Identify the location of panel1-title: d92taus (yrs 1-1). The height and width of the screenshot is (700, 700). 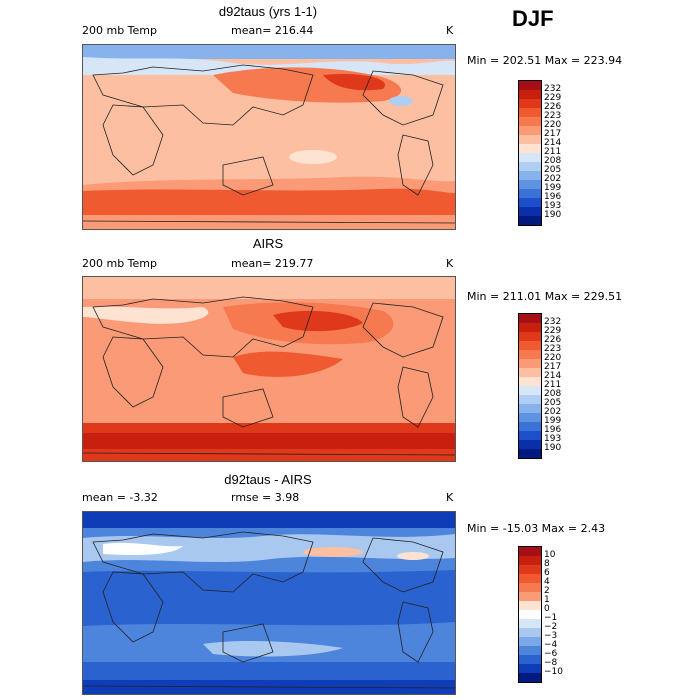
(268, 11).